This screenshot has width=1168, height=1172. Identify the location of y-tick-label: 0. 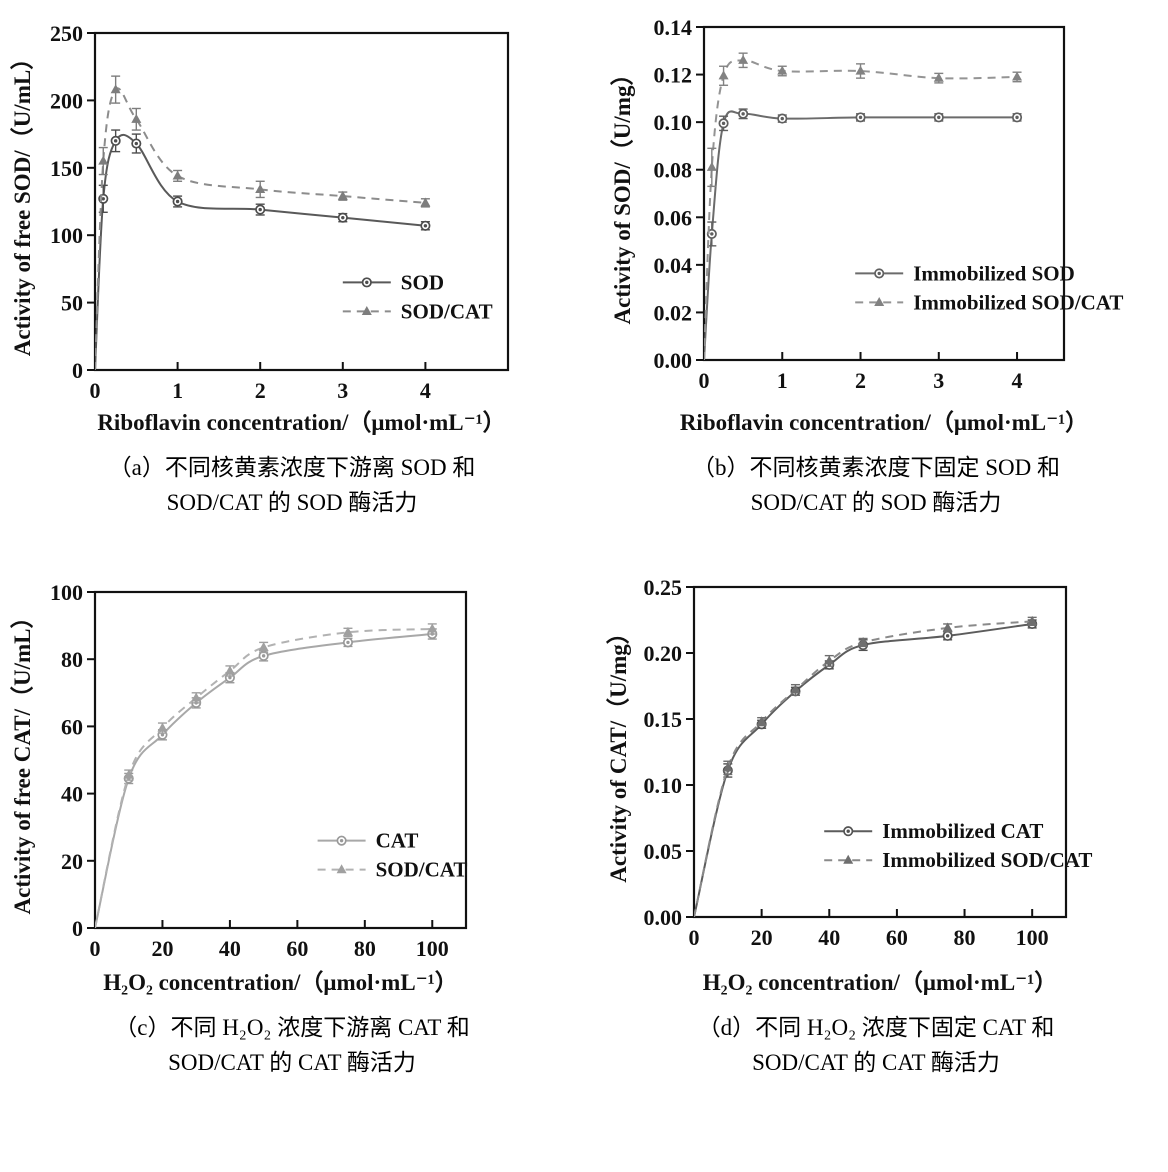
(77, 370).